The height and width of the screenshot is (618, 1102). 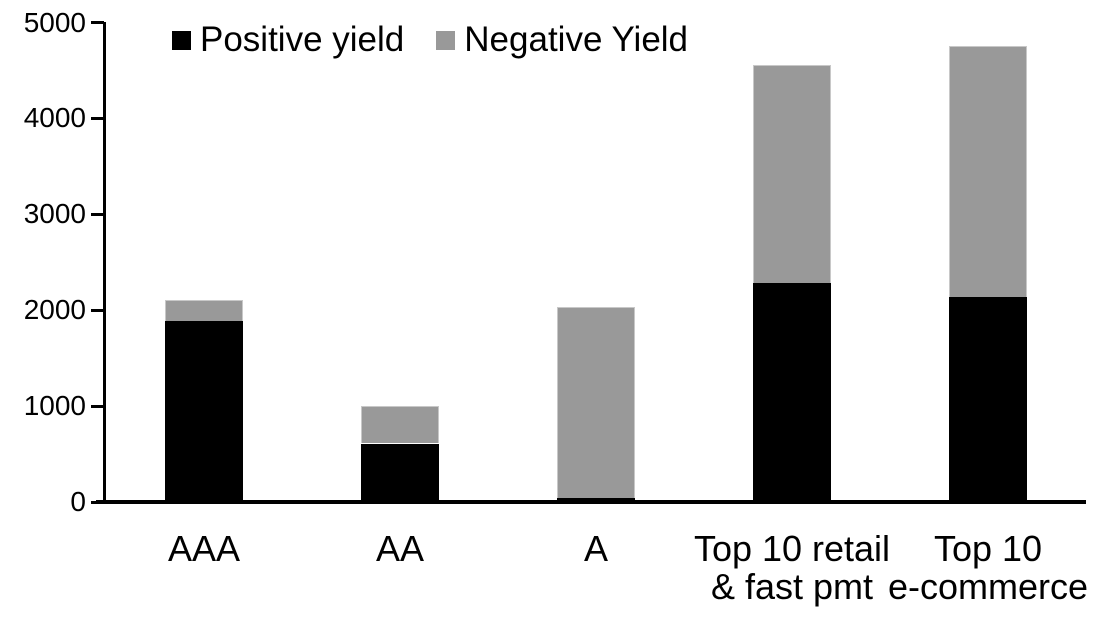 What do you see at coordinates (591, 502) in the screenshot?
I see `x-axis-line` at bounding box center [591, 502].